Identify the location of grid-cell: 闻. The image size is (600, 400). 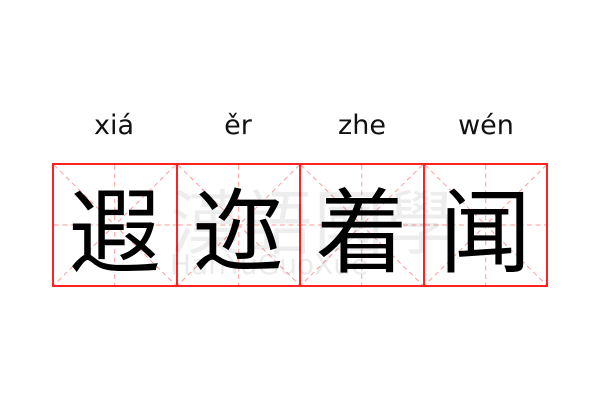
(485, 226).